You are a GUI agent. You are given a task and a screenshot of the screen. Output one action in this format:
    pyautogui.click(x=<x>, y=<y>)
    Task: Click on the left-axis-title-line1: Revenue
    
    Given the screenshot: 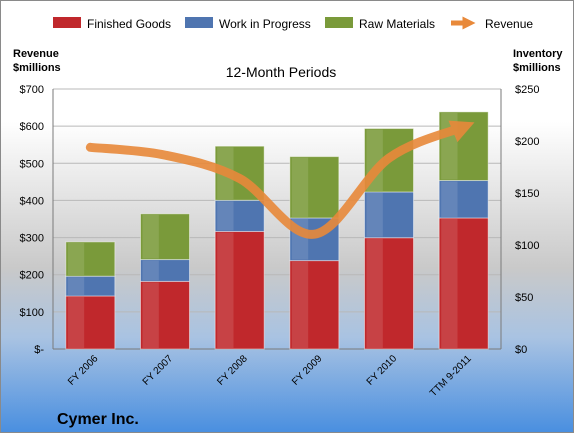 What is the action you would take?
    pyautogui.click(x=36, y=54)
    